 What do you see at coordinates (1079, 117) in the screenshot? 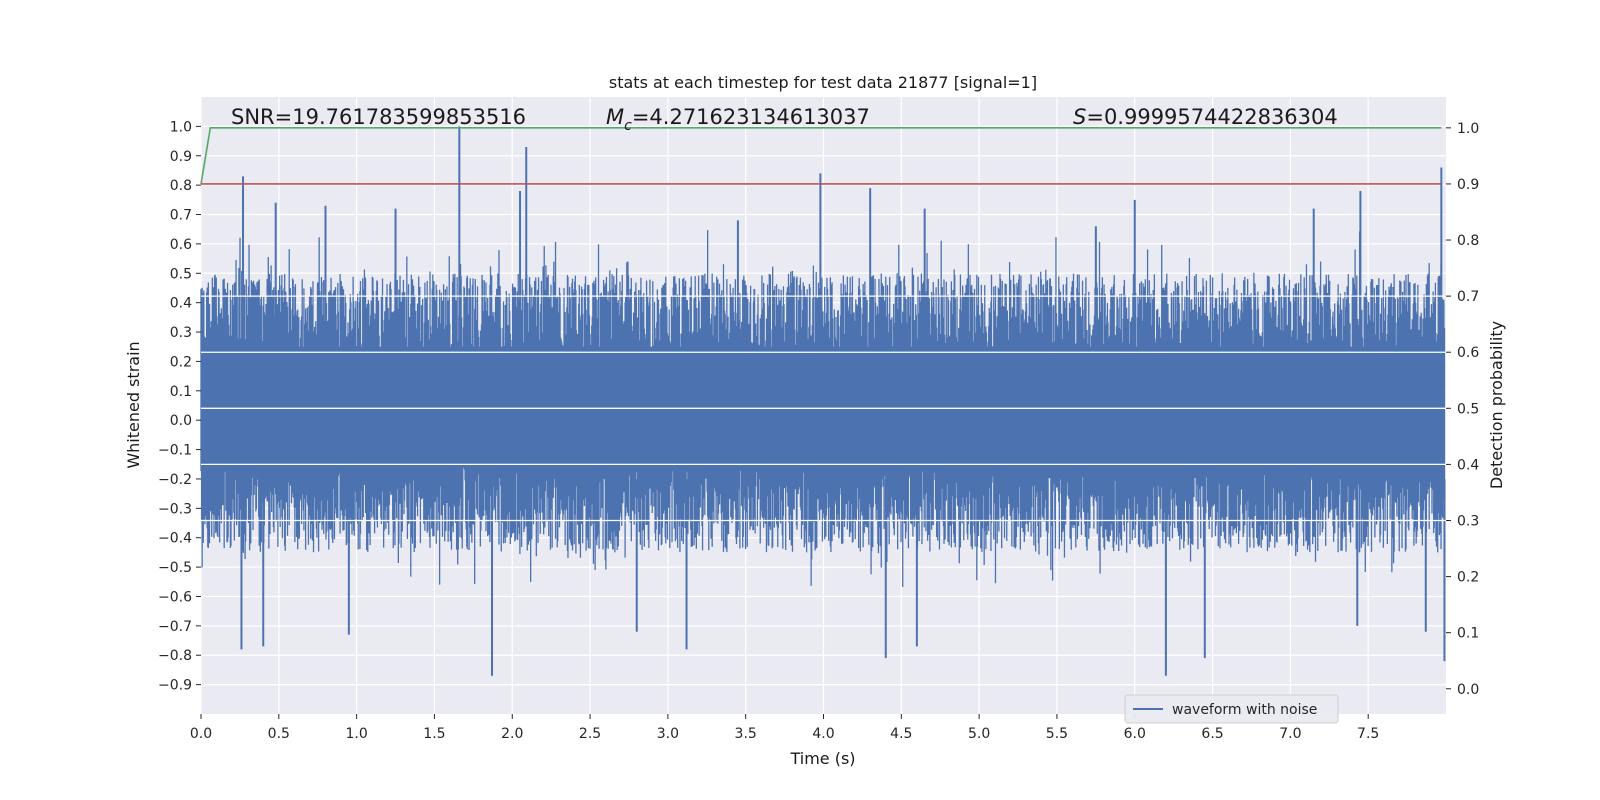
I see `significance-symbol: S` at bounding box center [1079, 117].